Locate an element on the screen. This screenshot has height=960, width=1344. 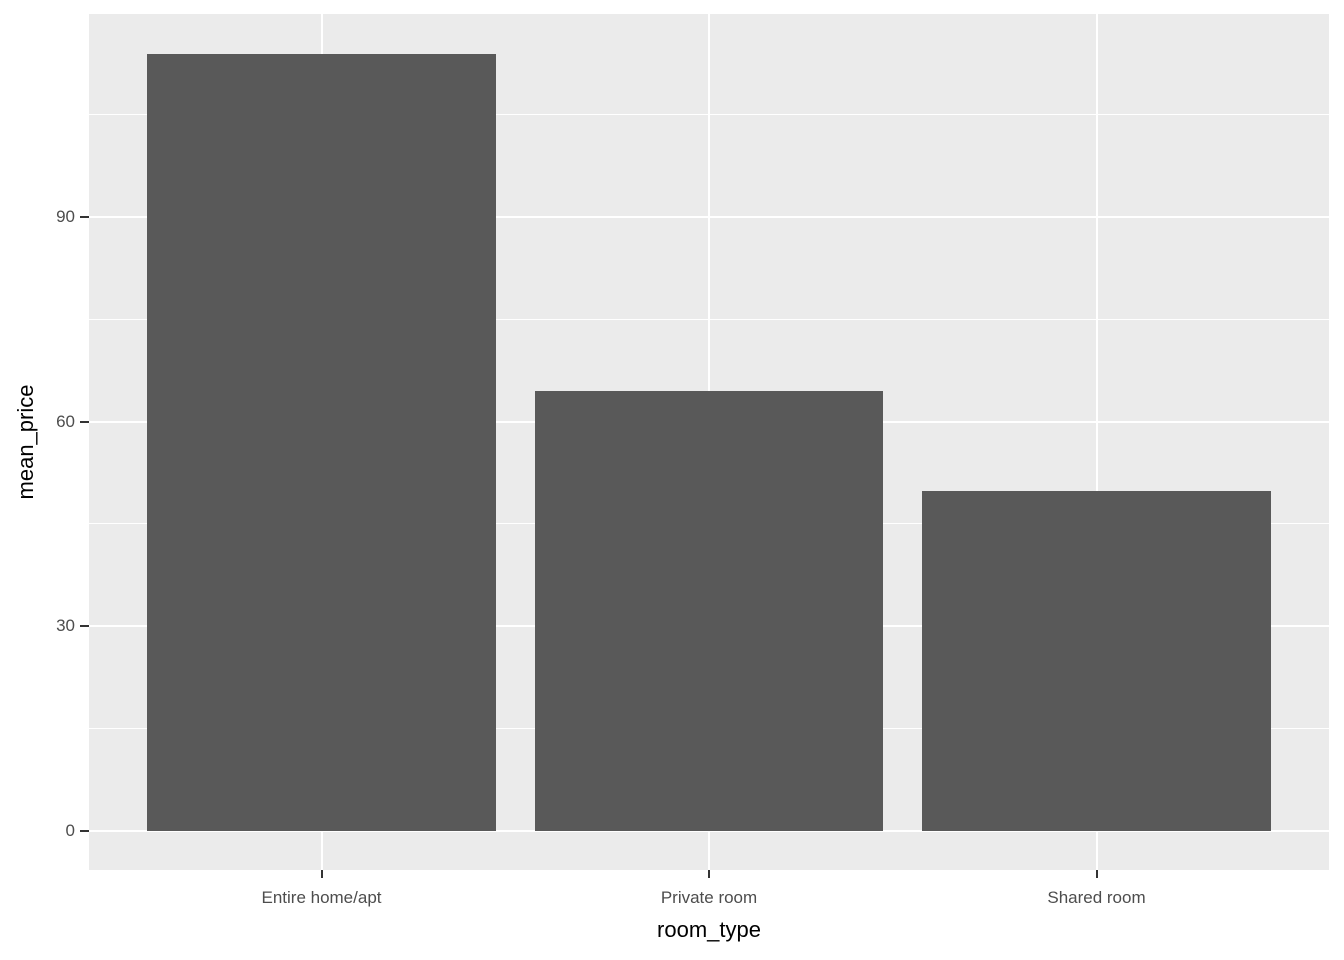
x-tick-label-entire-home-apt: Entire home/apt is located at coordinates (321, 897).